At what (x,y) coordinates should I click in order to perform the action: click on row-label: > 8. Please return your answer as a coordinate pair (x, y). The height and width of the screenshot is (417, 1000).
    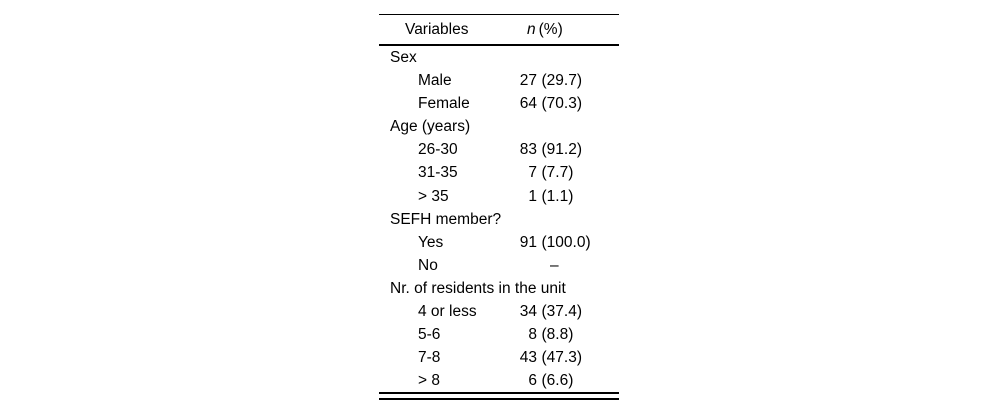
    Looking at the image, I should click on (429, 381).